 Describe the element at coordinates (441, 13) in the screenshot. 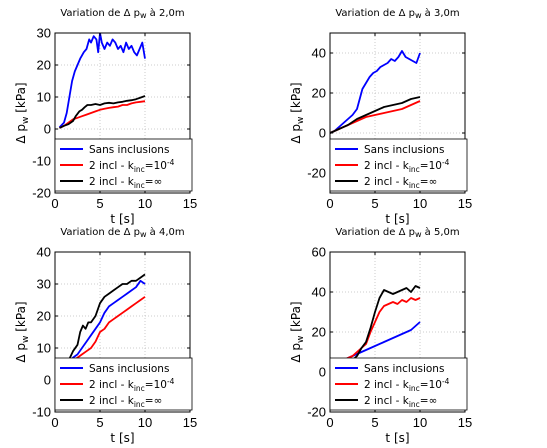

I see `title-suffix: à 3,0m` at that location.